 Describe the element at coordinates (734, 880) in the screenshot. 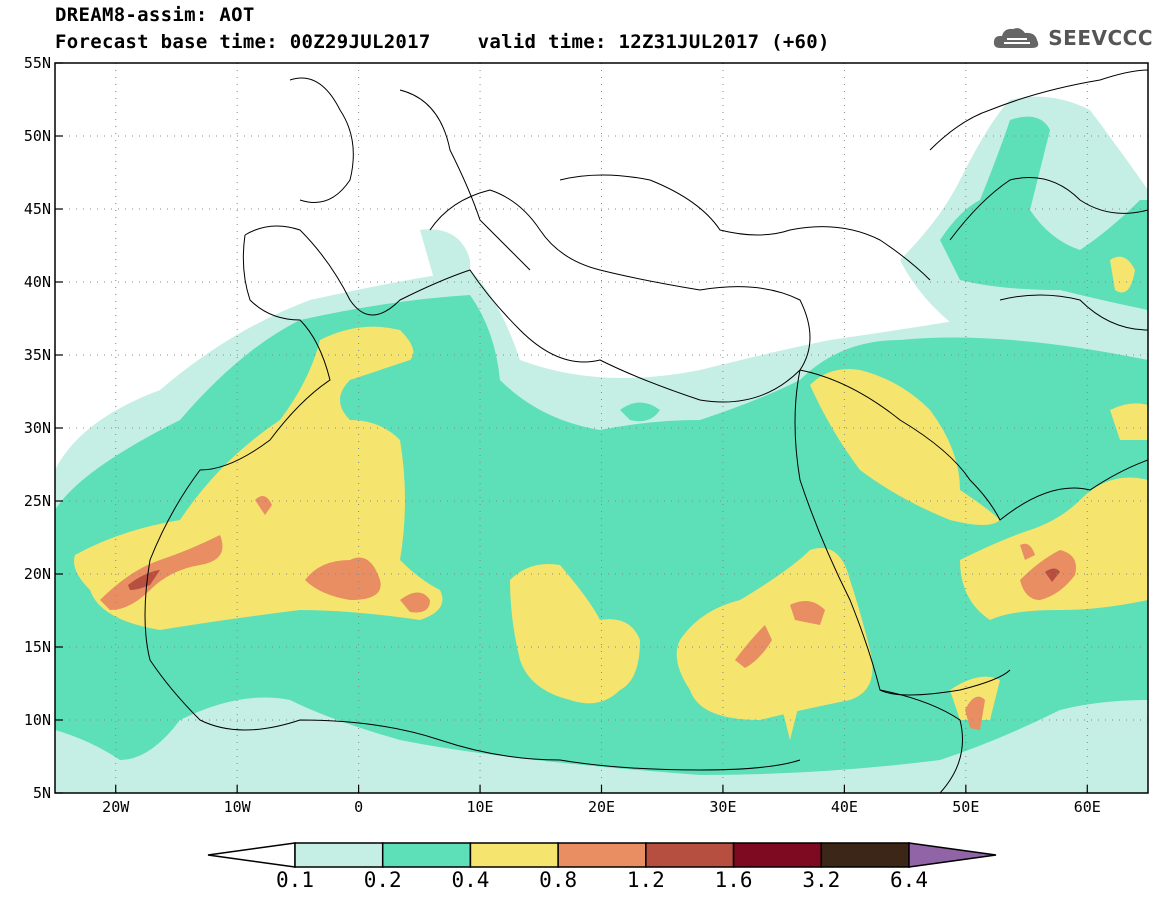

I see `colorbar-label: 1.6` at that location.